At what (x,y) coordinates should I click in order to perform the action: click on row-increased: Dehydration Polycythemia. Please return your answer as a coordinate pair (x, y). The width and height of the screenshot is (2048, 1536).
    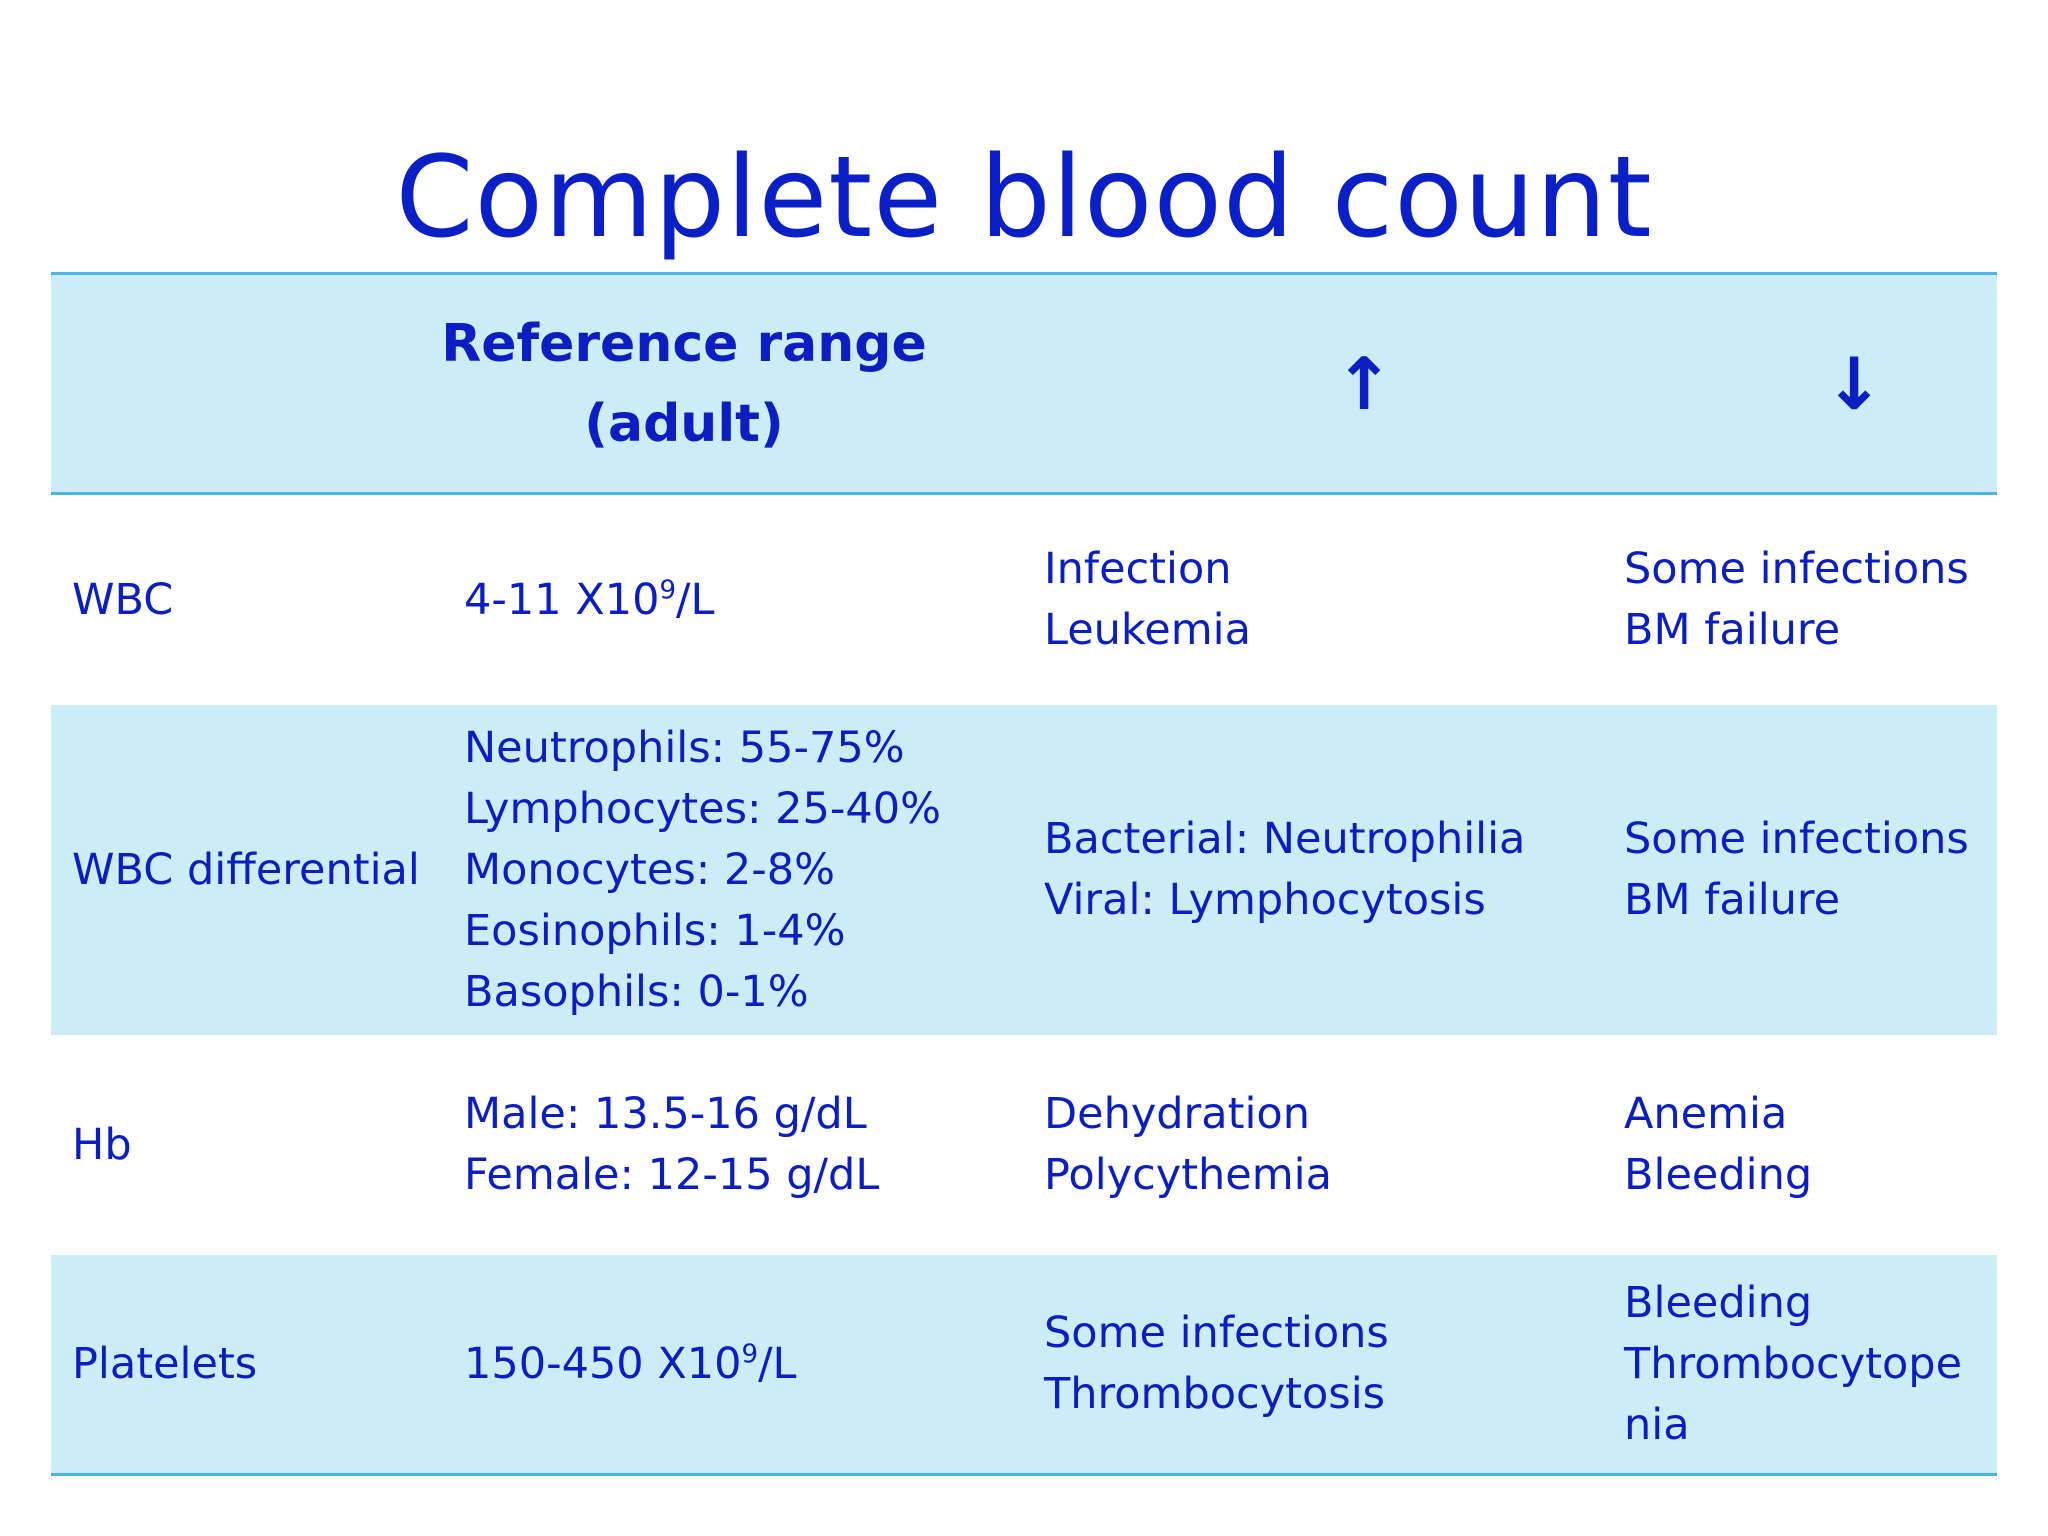
    Looking at the image, I should click on (1188, 1144).